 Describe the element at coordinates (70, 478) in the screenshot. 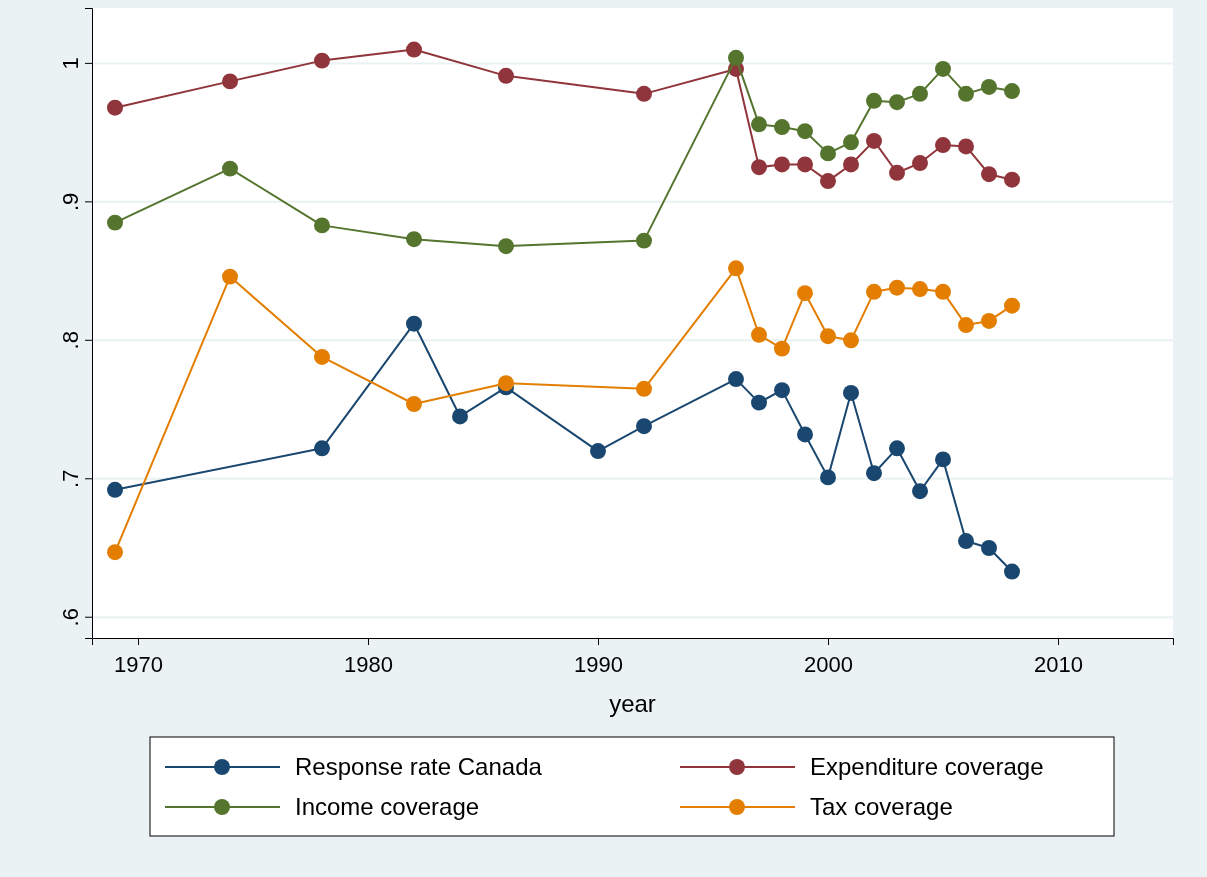

I see `y-tick-label: .7` at that location.